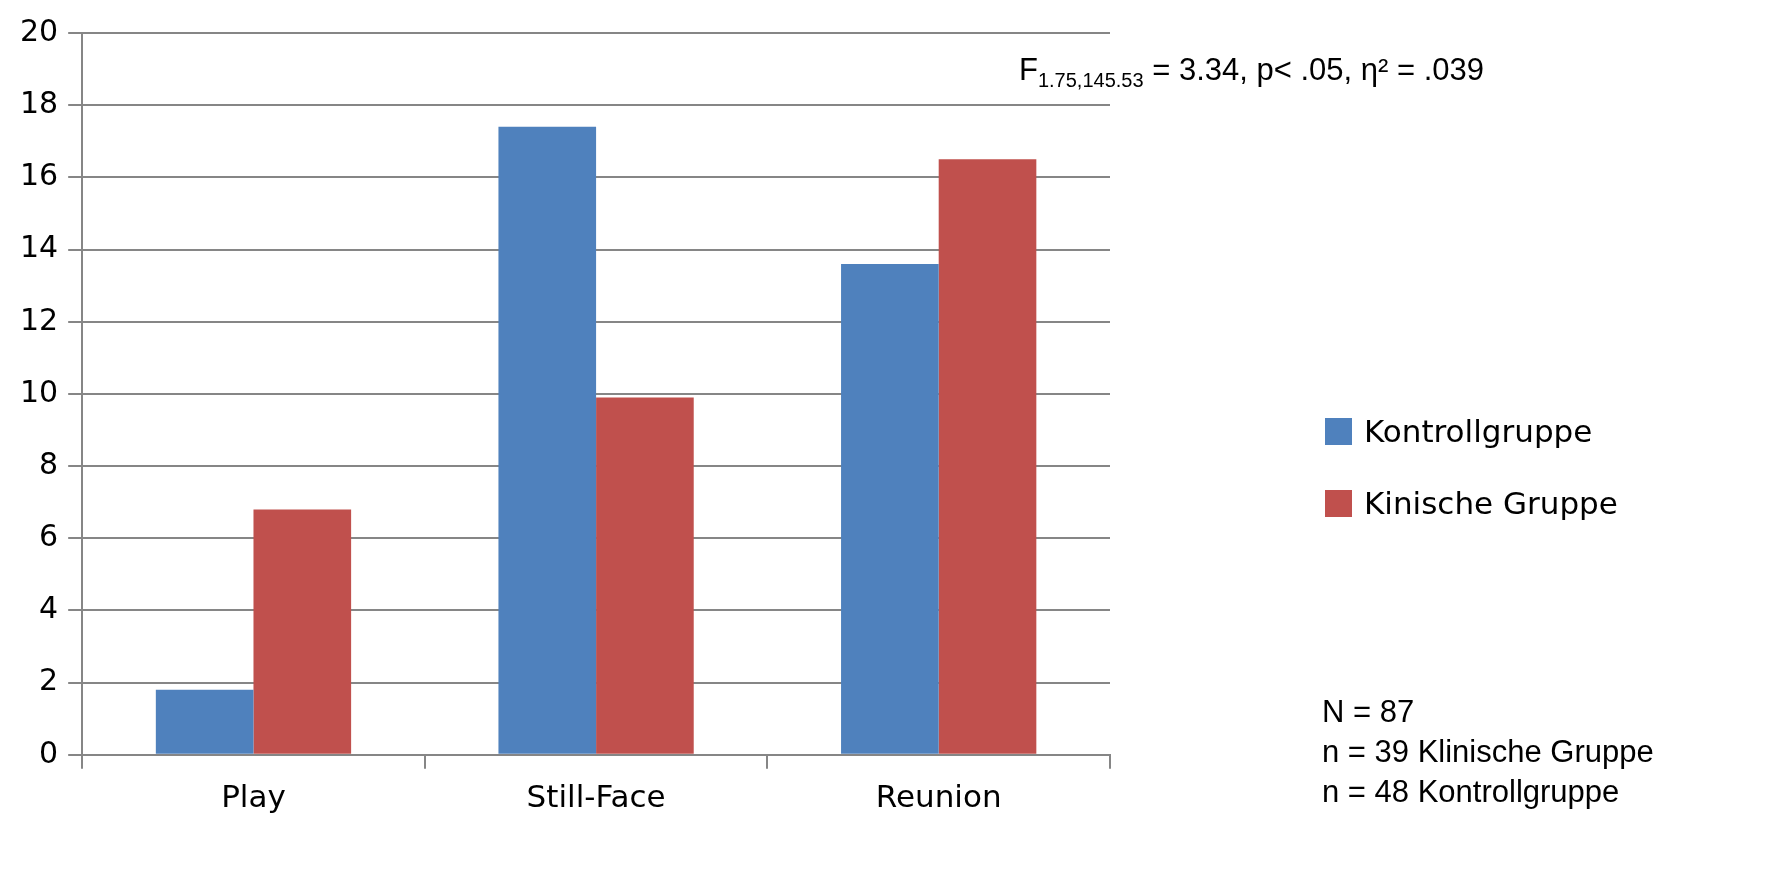 The width and height of the screenshot is (1786, 870). What do you see at coordinates (39, 391) in the screenshot?
I see `y-tick-label: 10` at bounding box center [39, 391].